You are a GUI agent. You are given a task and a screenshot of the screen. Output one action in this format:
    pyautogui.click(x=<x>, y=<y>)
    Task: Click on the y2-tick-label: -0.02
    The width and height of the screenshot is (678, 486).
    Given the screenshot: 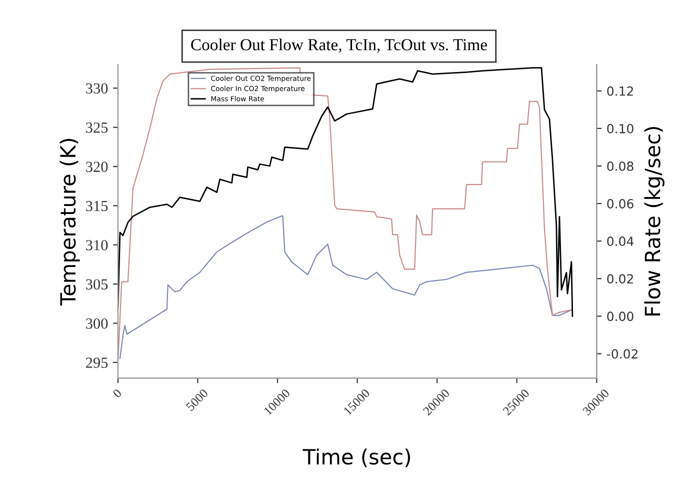 What is the action you would take?
    pyautogui.click(x=622, y=354)
    